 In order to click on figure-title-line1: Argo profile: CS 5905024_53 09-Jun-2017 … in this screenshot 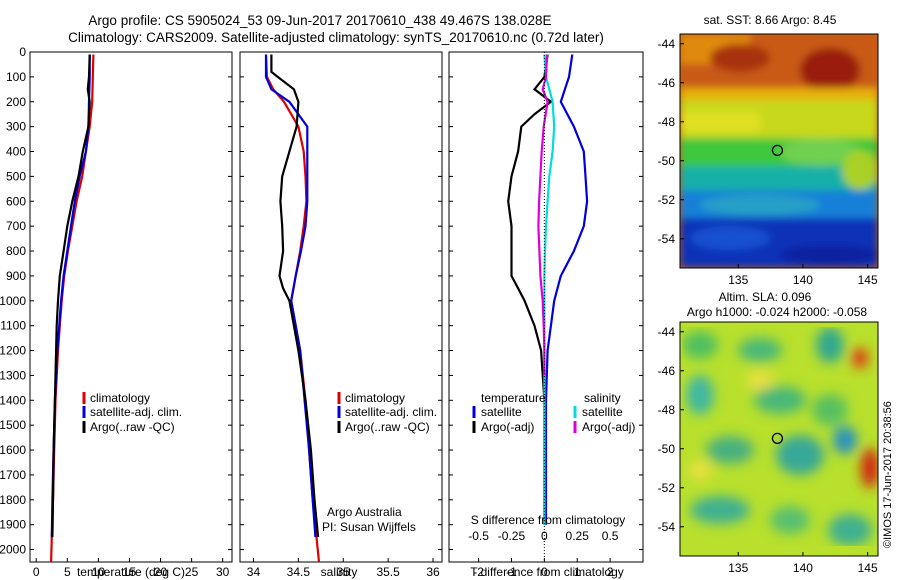, I will do `click(319, 20)`.